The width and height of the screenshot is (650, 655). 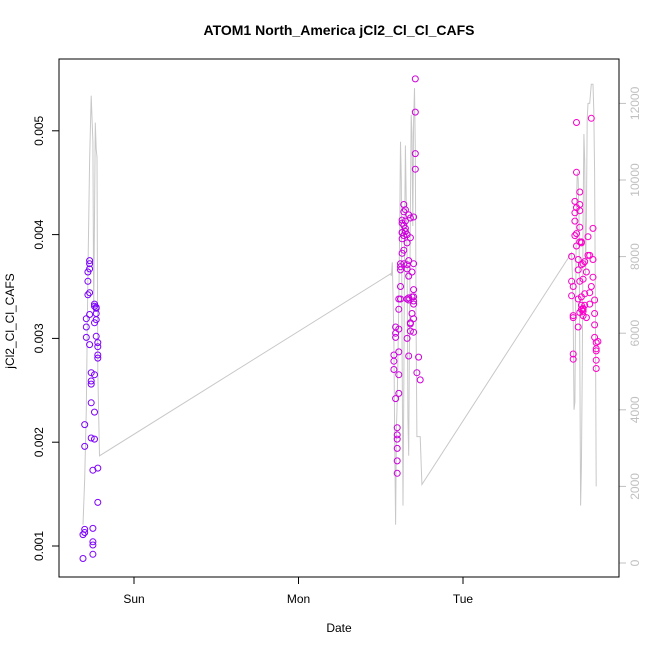 I want to click on y2-tick-label: 10000, so click(x=635, y=180).